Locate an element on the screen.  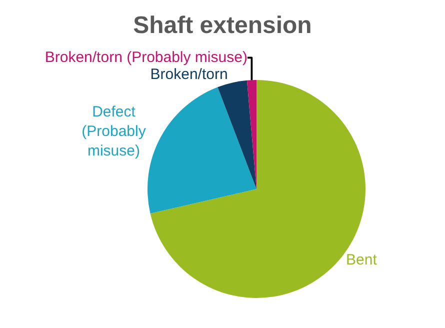
slice-label: Broken/torn (Probably misuse) is located at coordinates (146, 57).